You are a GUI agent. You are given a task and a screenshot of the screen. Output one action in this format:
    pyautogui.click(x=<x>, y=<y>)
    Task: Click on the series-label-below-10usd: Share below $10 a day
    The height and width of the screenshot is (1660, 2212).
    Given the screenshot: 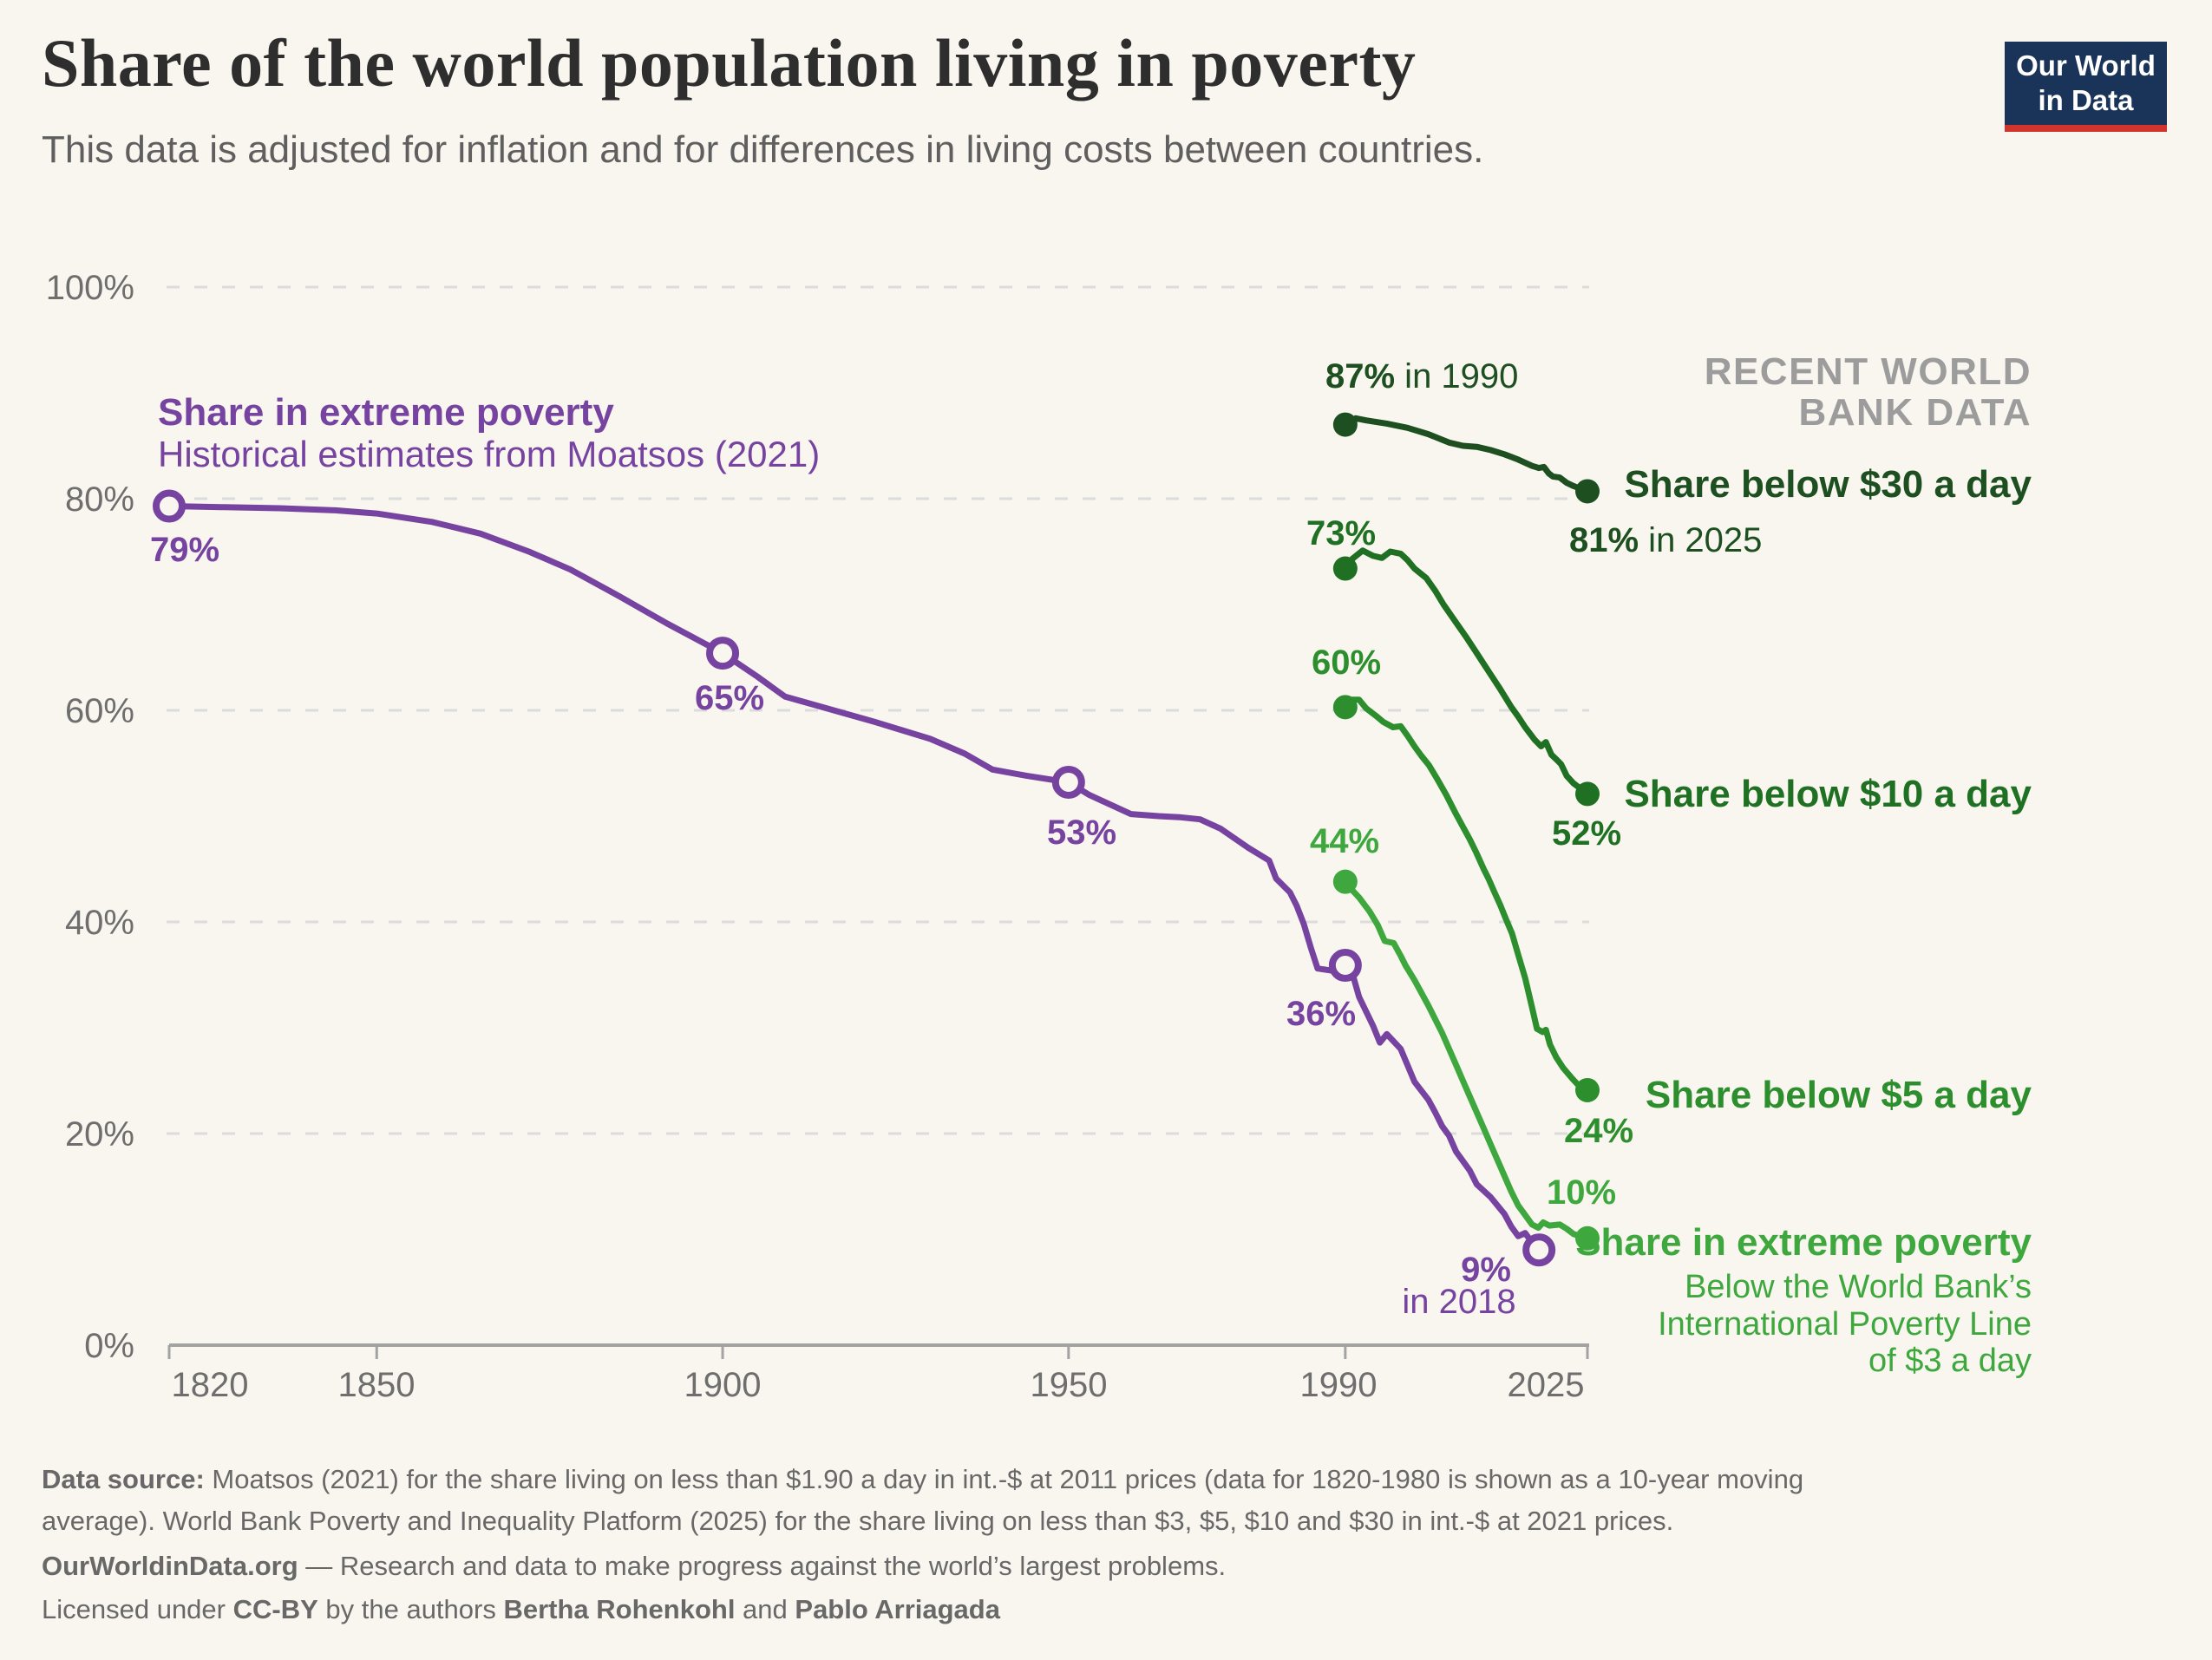 What is the action you would take?
    pyautogui.click(x=1828, y=794)
    